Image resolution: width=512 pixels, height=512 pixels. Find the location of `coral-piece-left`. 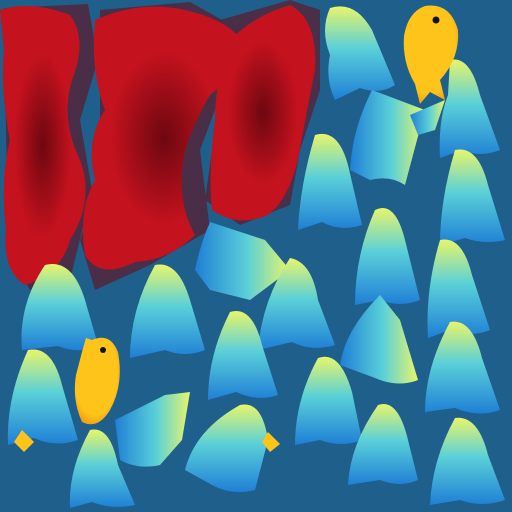

coral-piece-left is located at coordinates (43, 145).